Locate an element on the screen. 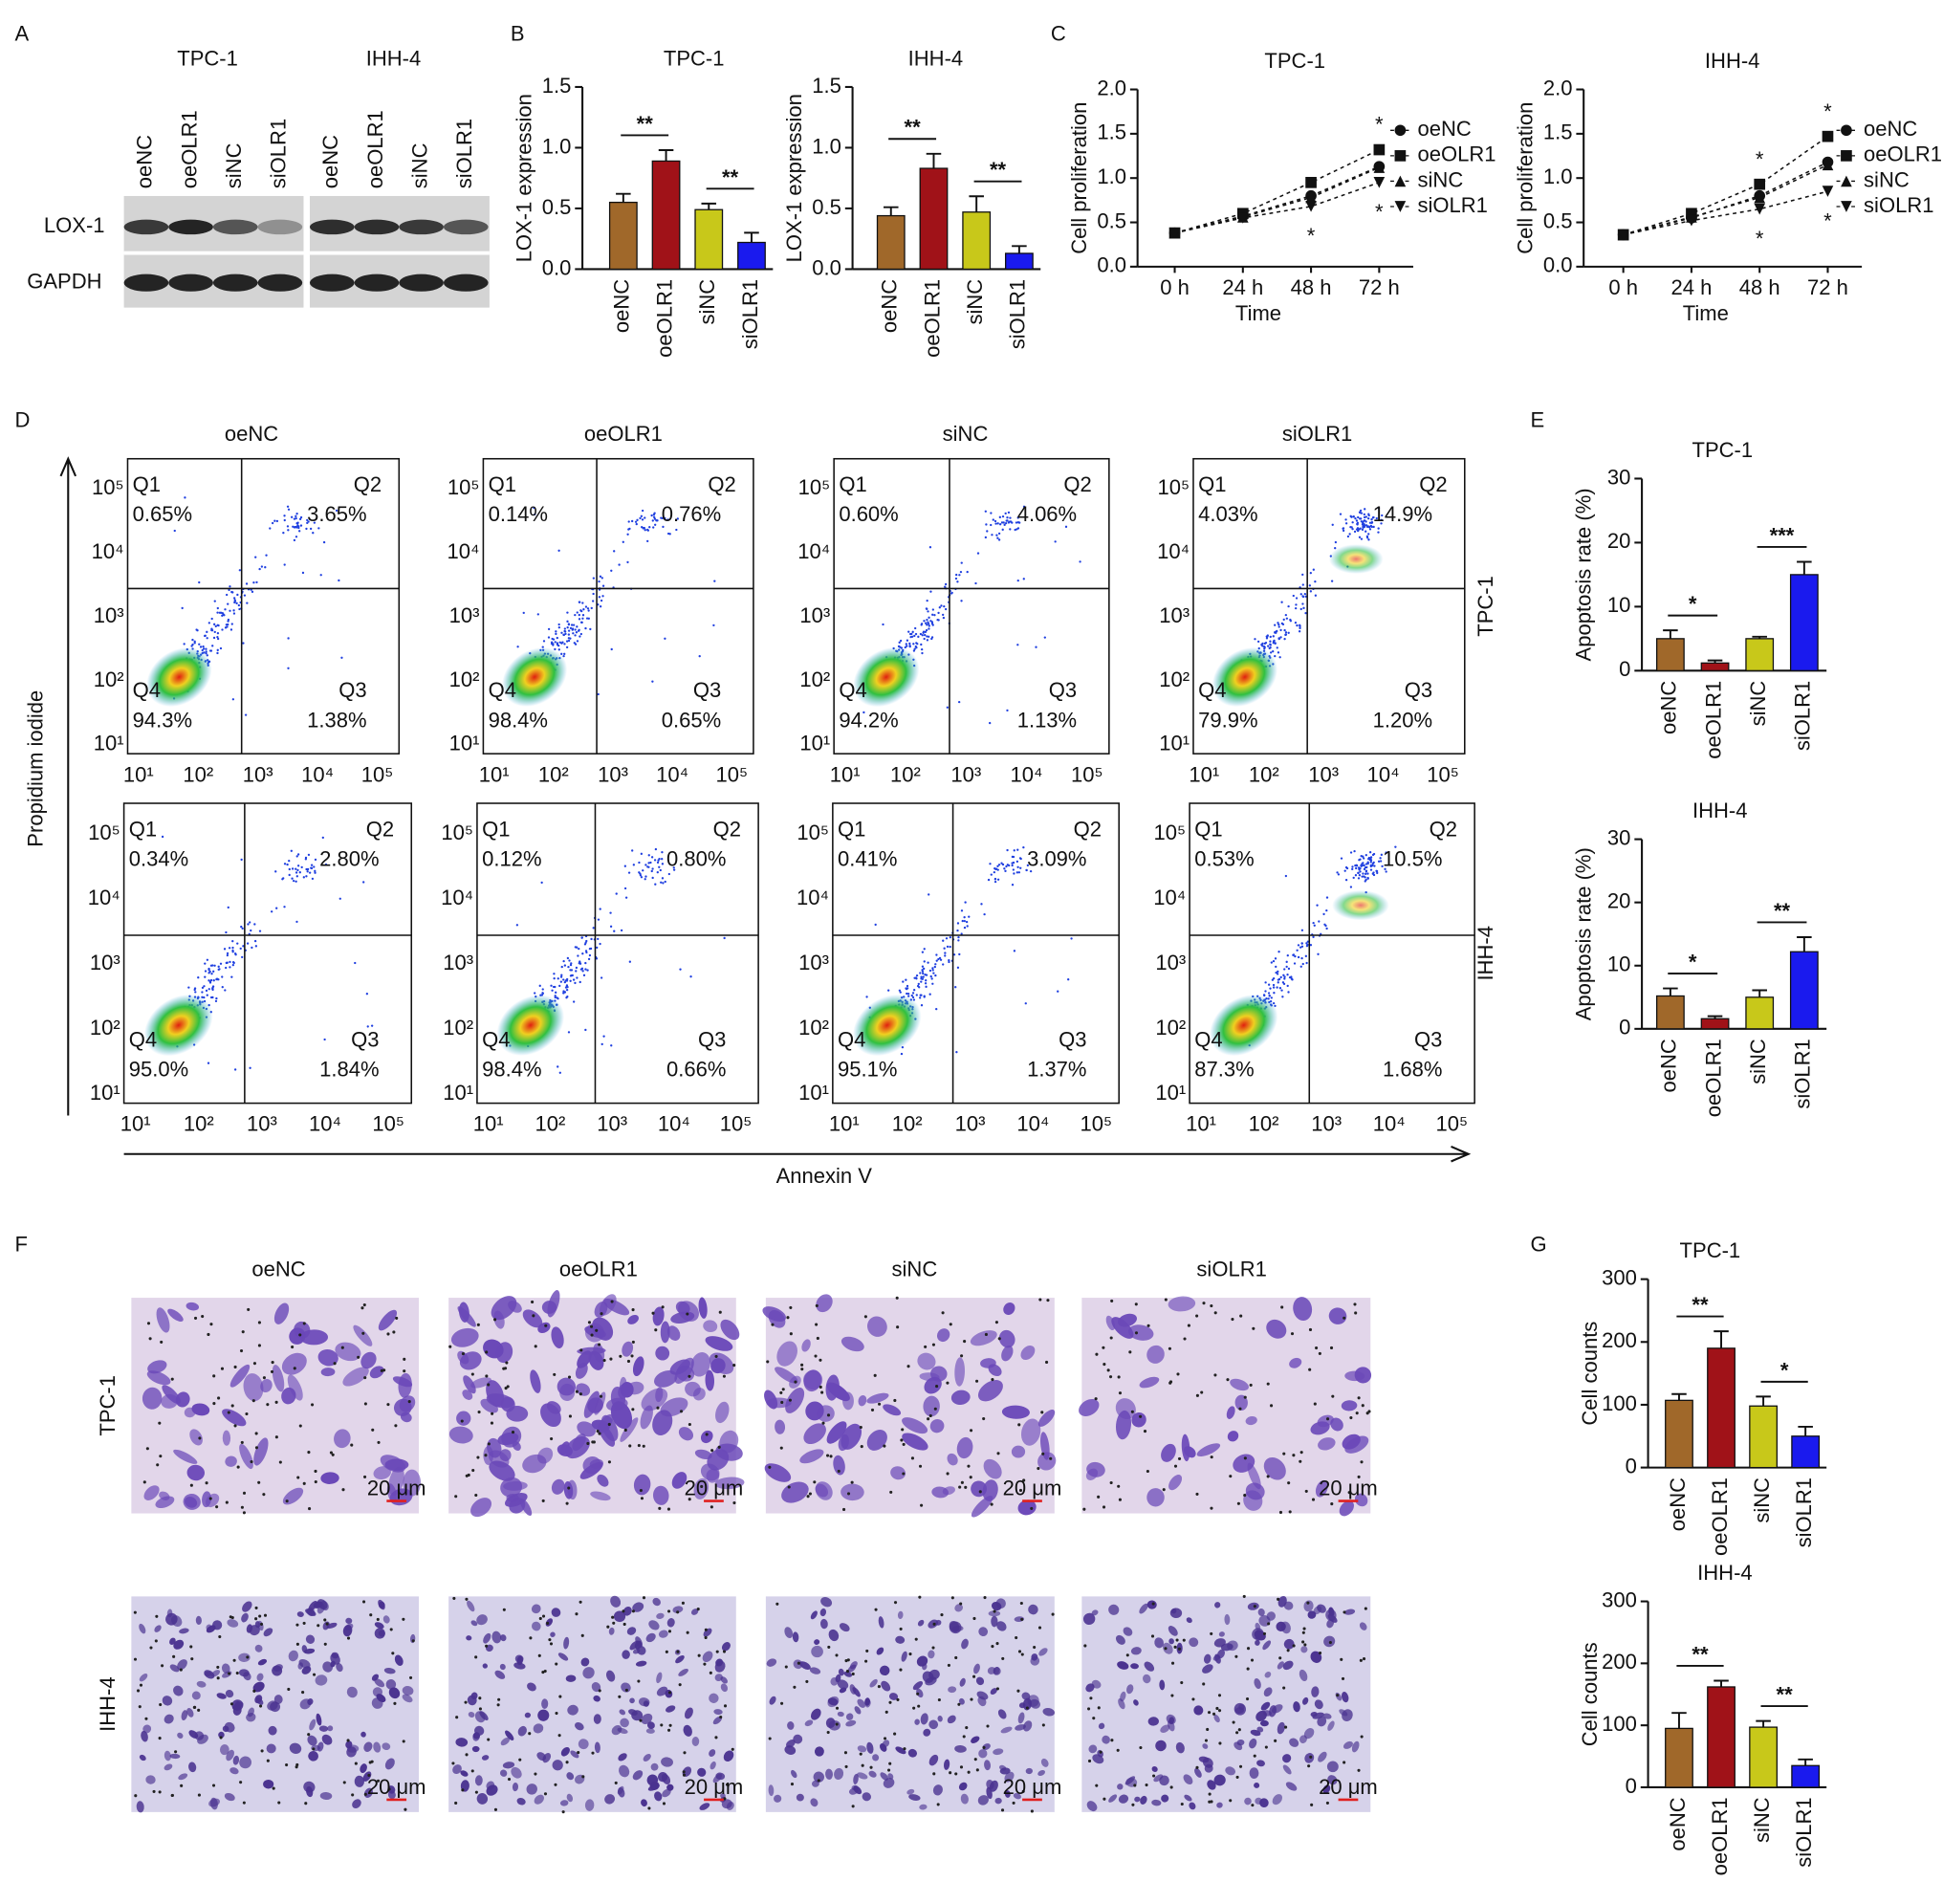  quadrant-value: 1.20% is located at coordinates (1402, 720).